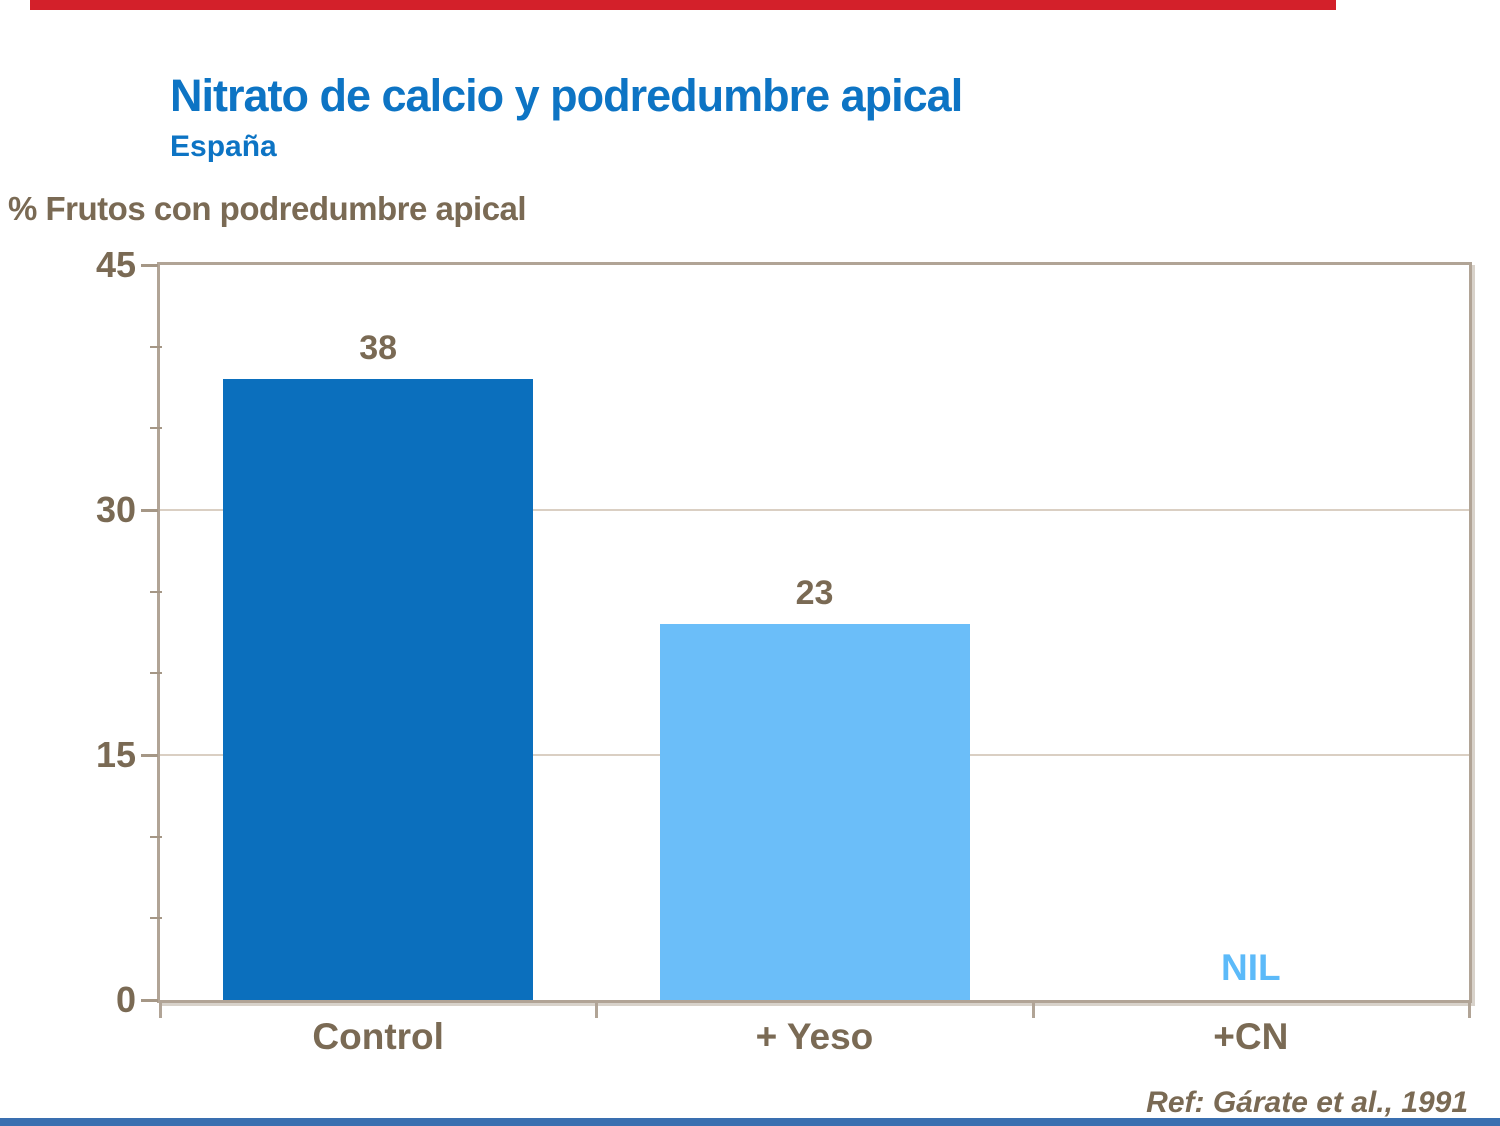 This screenshot has height=1126, width=1500. What do you see at coordinates (115, 509) in the screenshot?
I see `y-tick-label-30: 30` at bounding box center [115, 509].